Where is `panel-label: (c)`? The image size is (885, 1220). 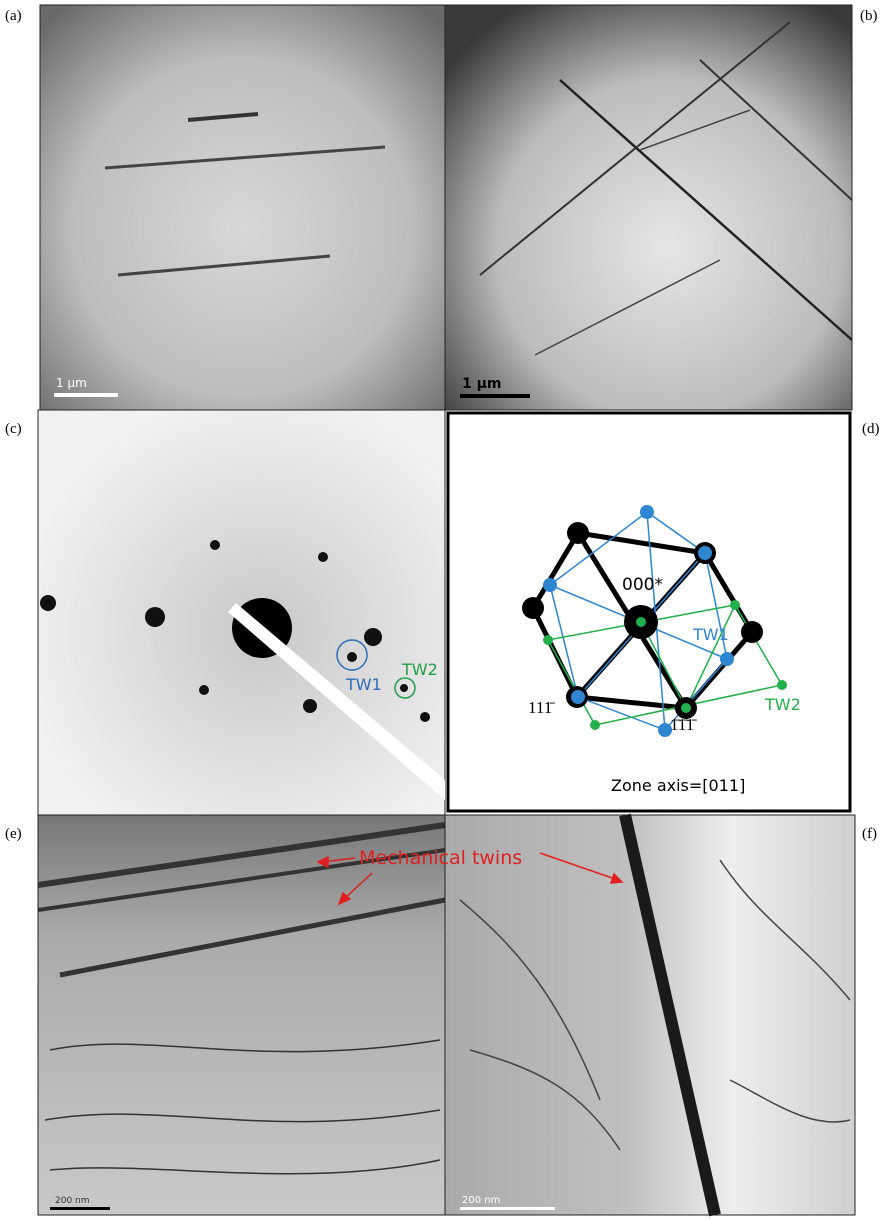
panel-label: (c) is located at coordinates (13, 429).